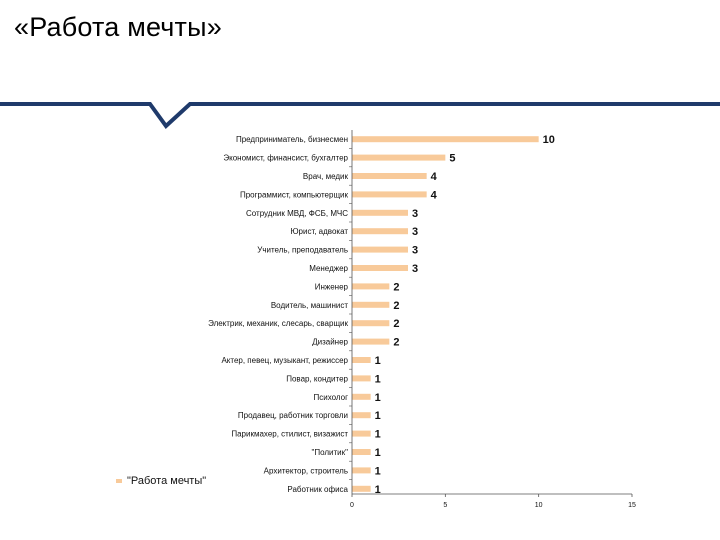  What do you see at coordinates (319, 231) in the screenshot?
I see `category-label: Юрист, адвокат` at bounding box center [319, 231].